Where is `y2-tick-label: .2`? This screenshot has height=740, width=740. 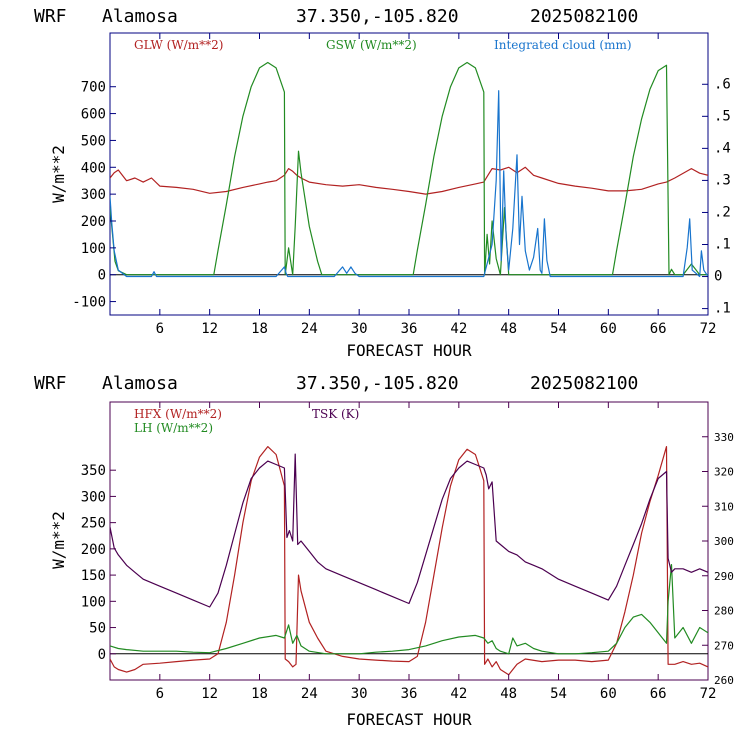
y2-tick-label: .2 is located at coordinates (722, 212).